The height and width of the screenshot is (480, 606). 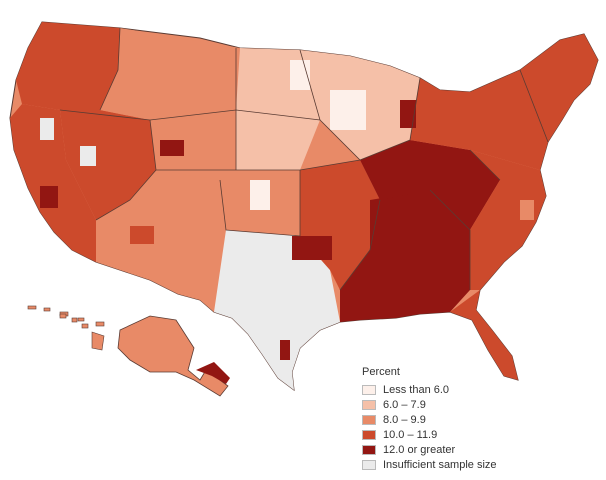 I want to click on region-northern-rockies, so click(x=170, y=74).